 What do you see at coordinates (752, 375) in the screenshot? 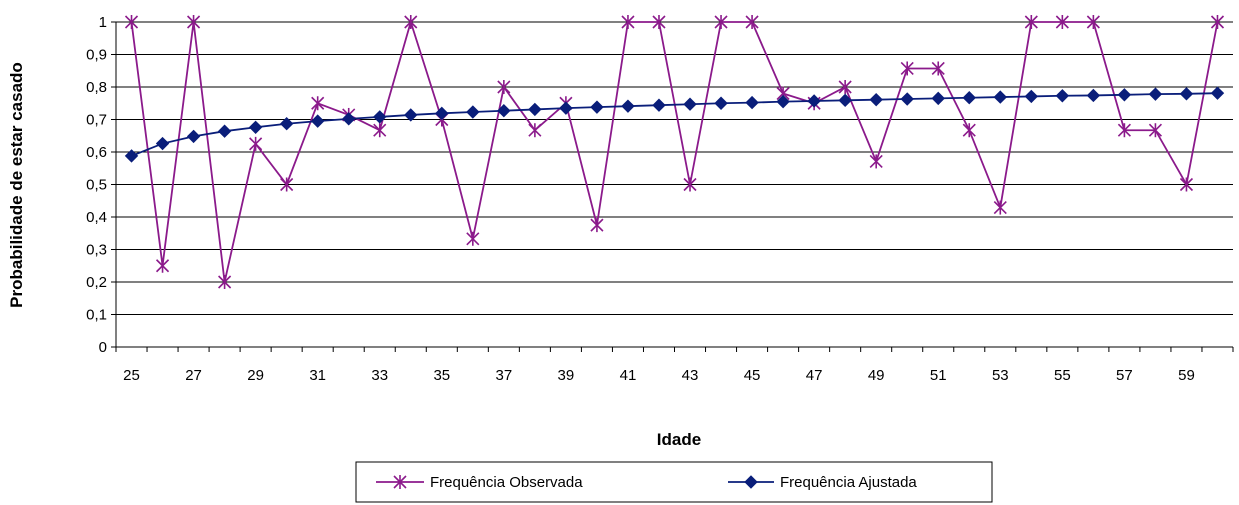
I see `x-tick-label: 45` at bounding box center [752, 375].